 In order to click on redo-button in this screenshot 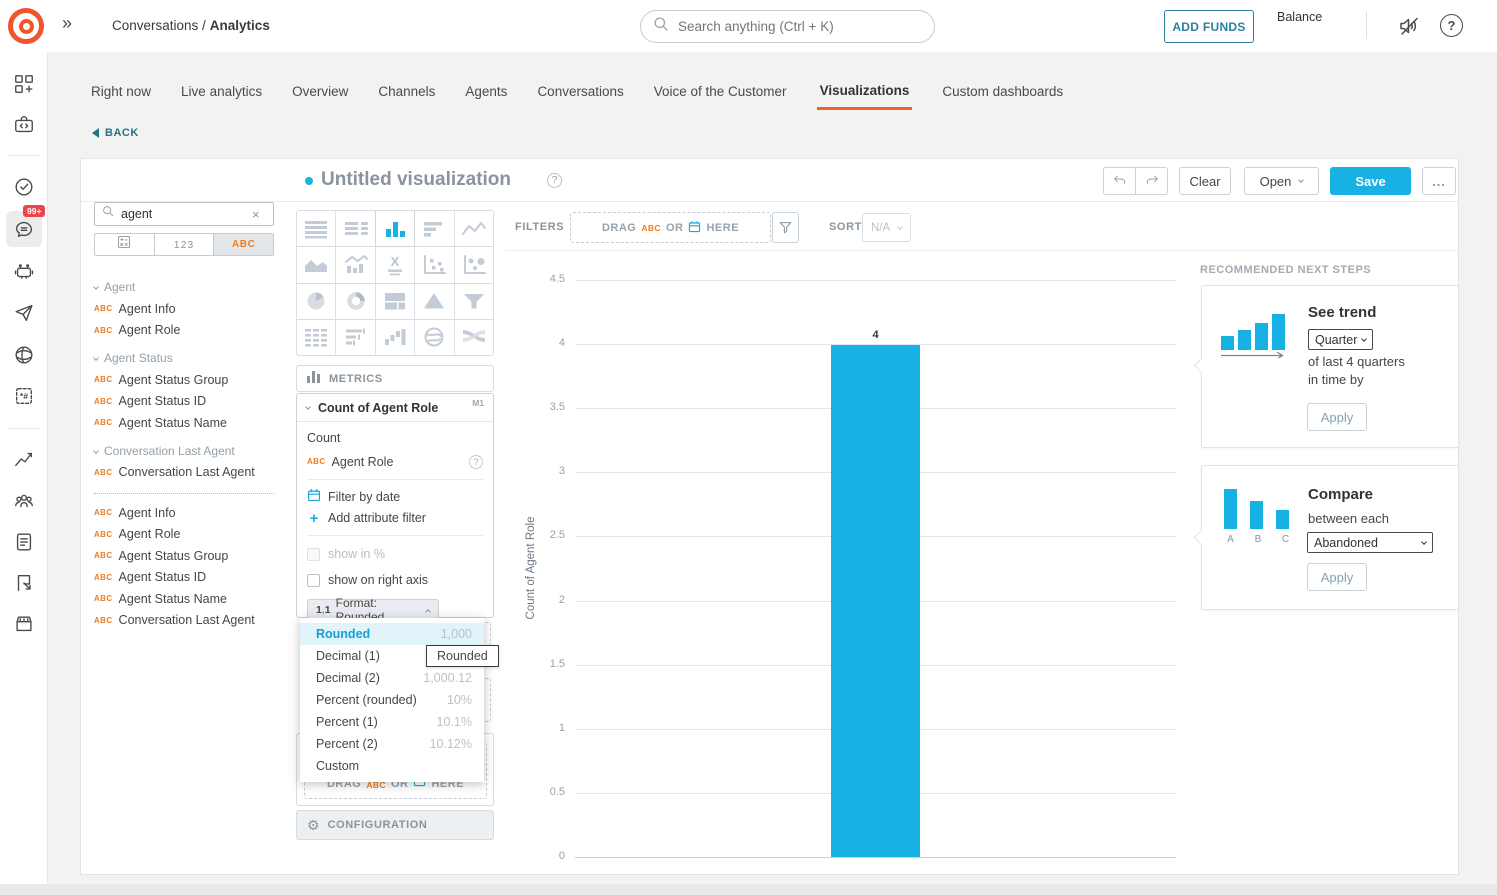, I will do `click(1151, 181)`.